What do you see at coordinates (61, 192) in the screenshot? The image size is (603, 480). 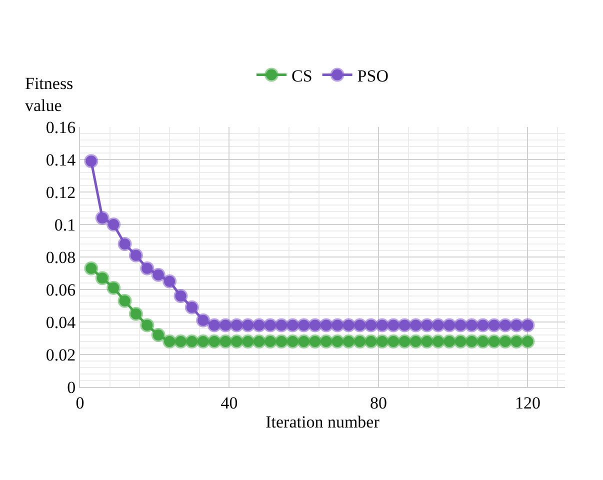 I see `y-tick-label: 0.12` at bounding box center [61, 192].